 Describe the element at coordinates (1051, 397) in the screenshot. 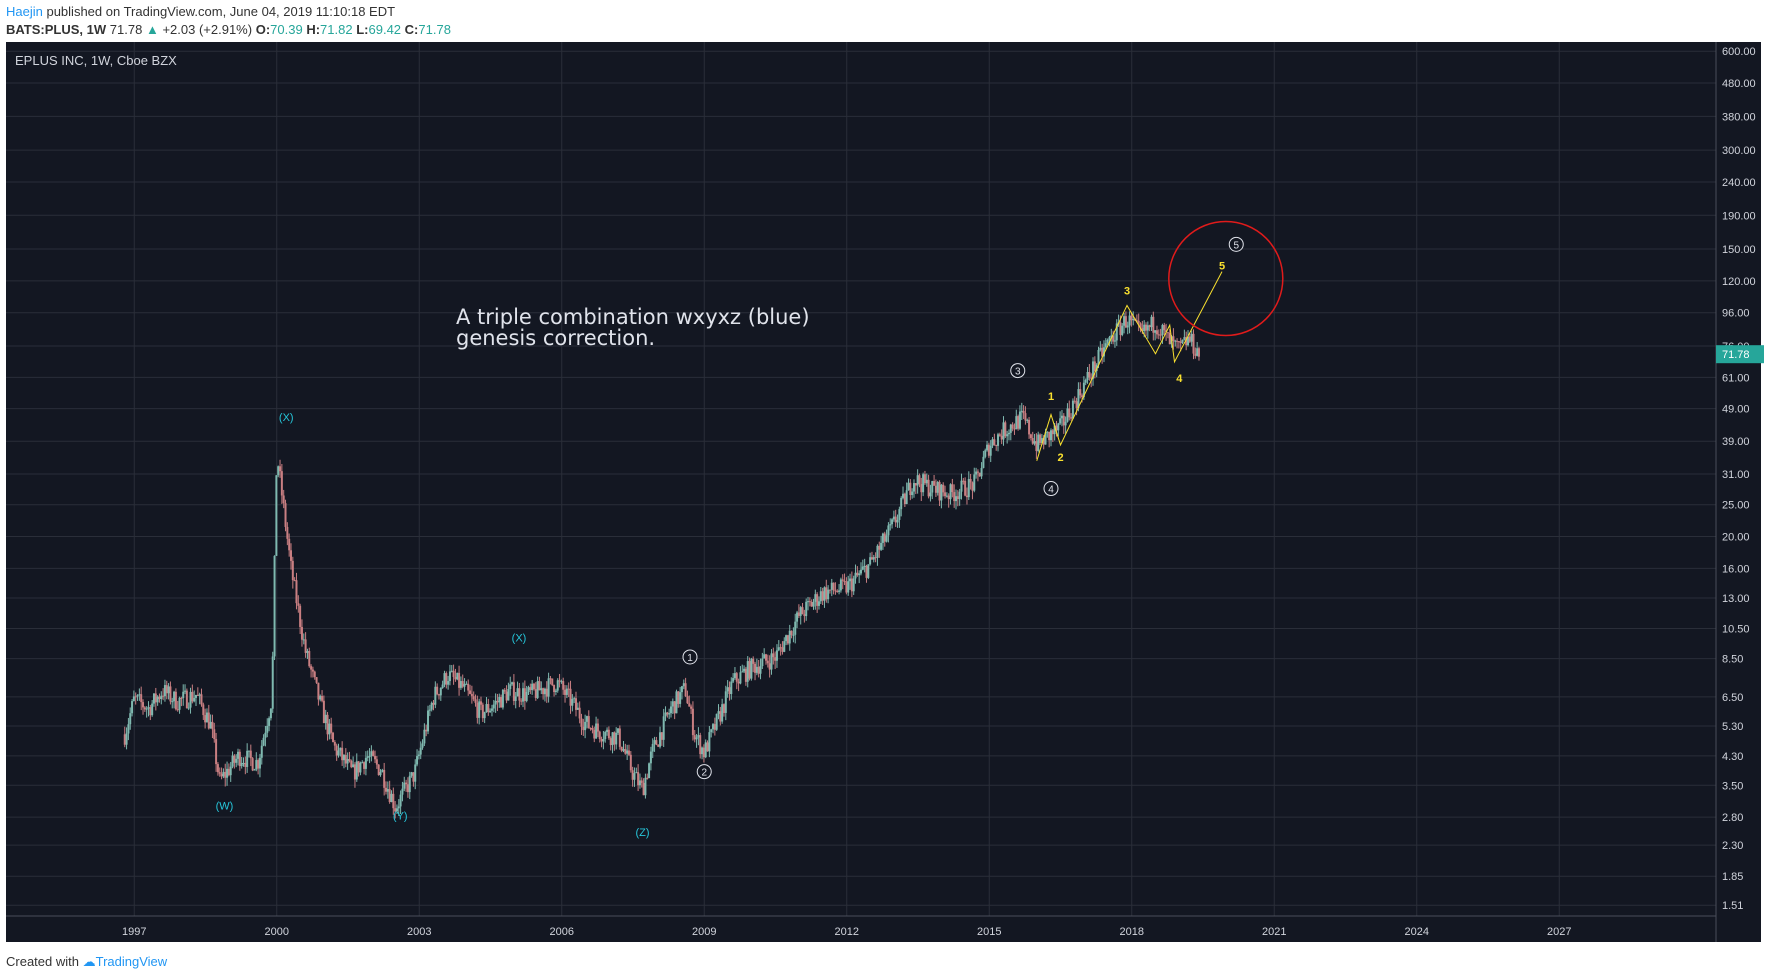

I see `wave-label-yellow: 1` at that location.